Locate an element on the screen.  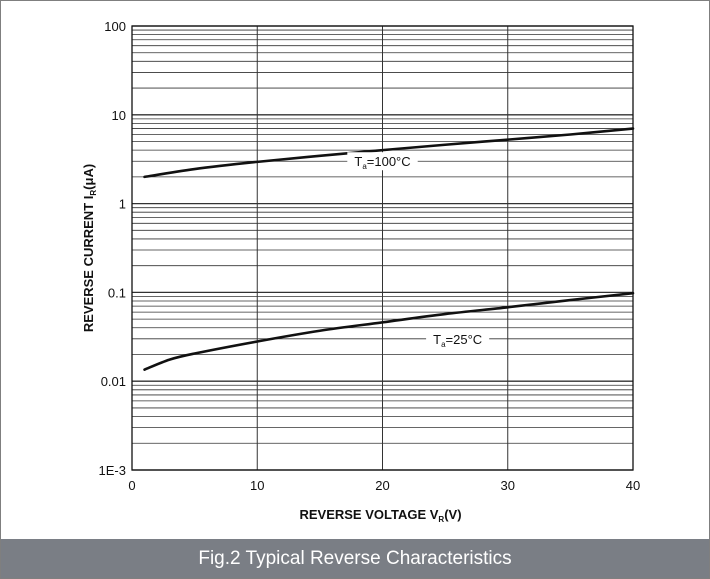
y-tick-label: 0.1 is located at coordinates (117, 292).